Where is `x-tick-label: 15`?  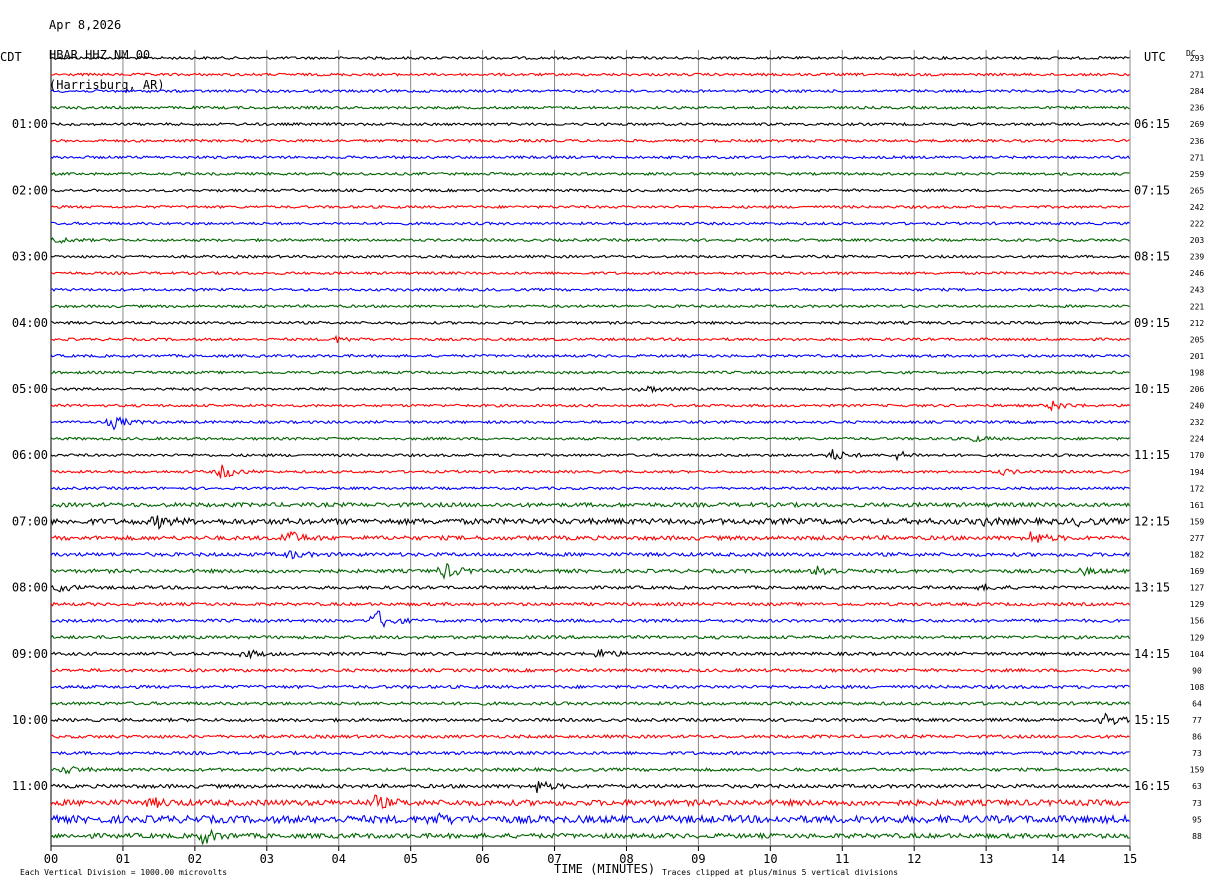
x-tick-label: 15 is located at coordinates (1130, 859).